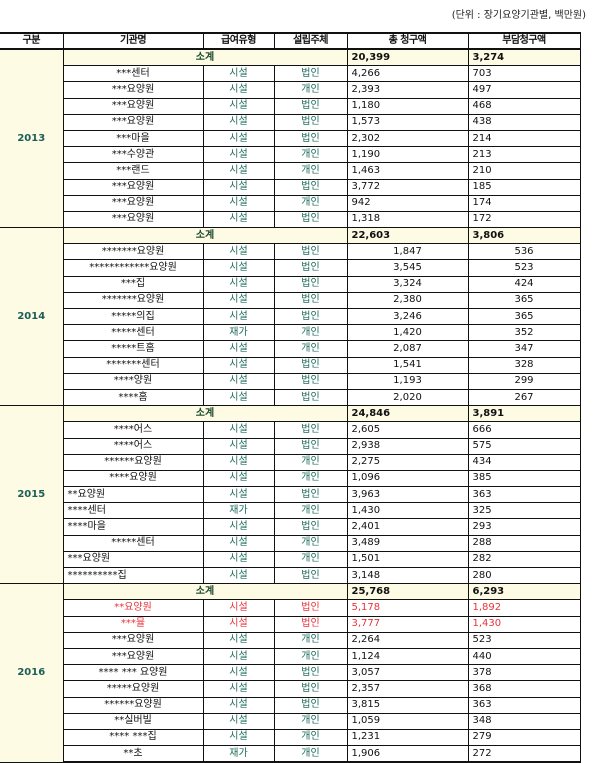 Image resolution: width=600 pixels, height=763 pixels. What do you see at coordinates (524, 559) in the screenshot?
I see `burden-claim: 282` at bounding box center [524, 559].